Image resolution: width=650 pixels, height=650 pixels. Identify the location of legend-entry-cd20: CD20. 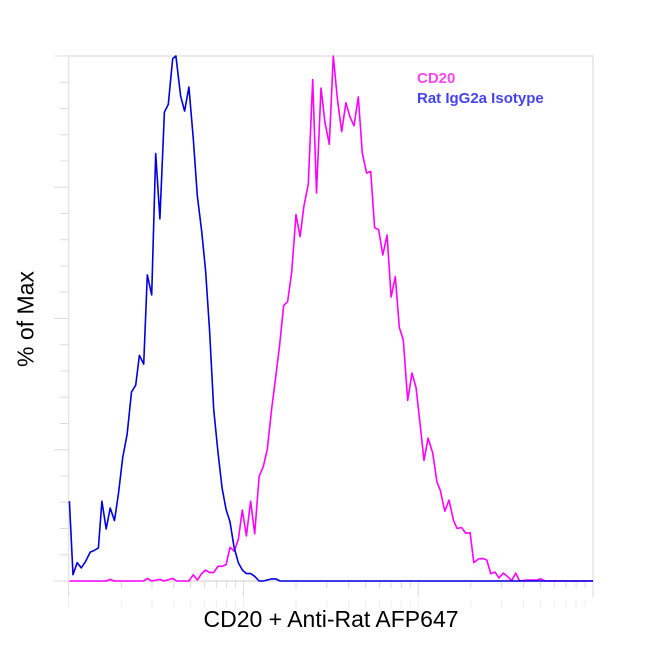
(436, 78).